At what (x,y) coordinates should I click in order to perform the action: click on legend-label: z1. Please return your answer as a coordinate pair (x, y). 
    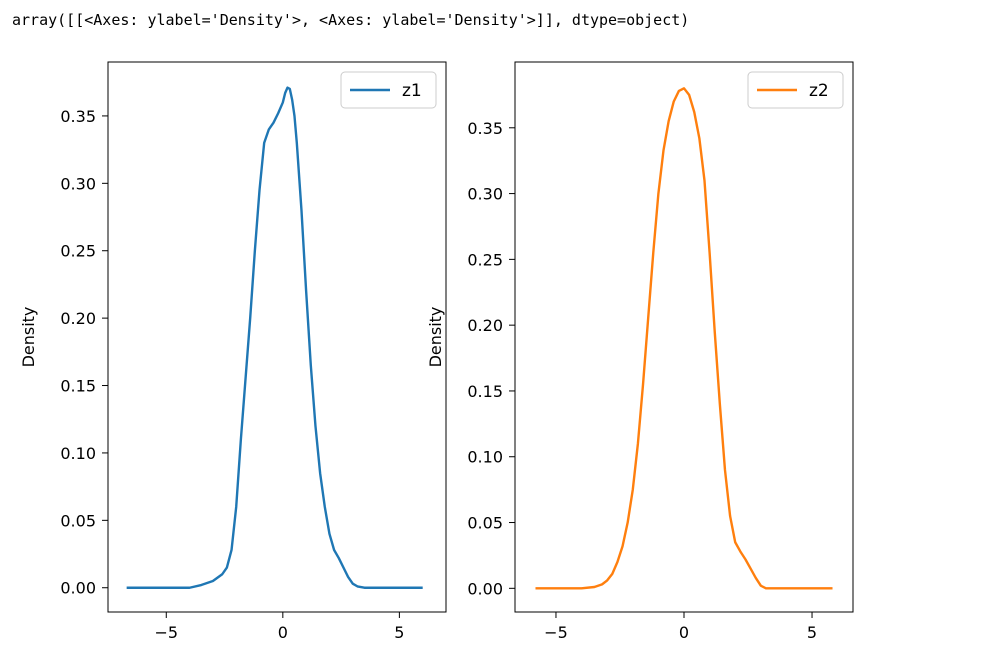
    Looking at the image, I should click on (412, 91).